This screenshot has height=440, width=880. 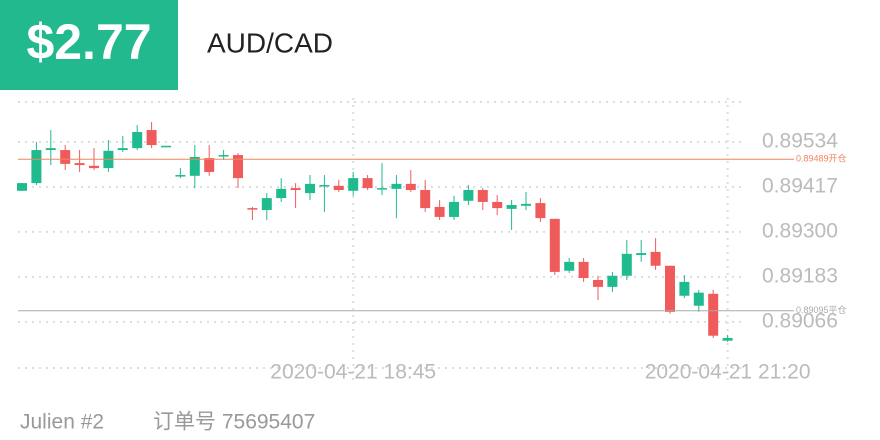 What do you see at coordinates (800, 320) in the screenshot?
I see `y-tick-label: 0.89066` at bounding box center [800, 320].